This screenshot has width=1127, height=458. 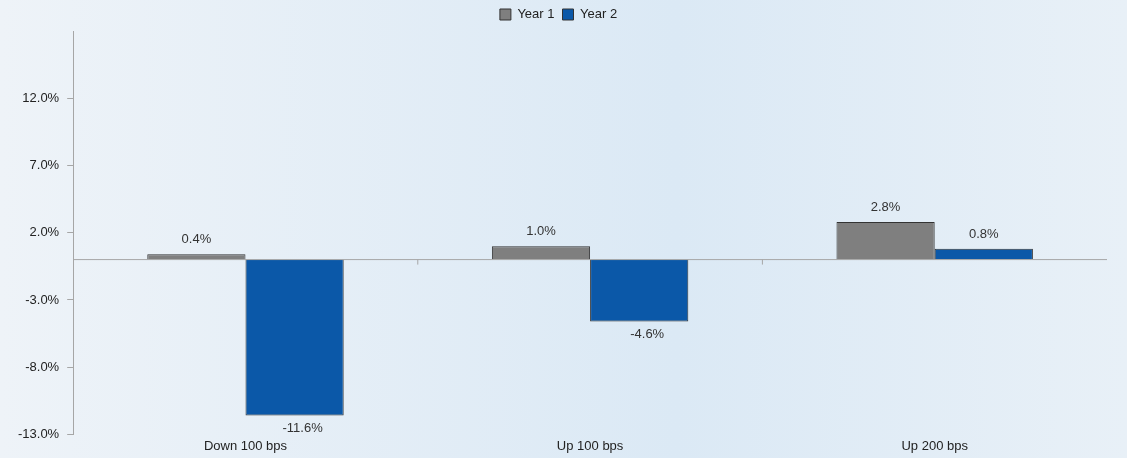 I want to click on x-tick-label: Down 100 bps, so click(x=245, y=445).